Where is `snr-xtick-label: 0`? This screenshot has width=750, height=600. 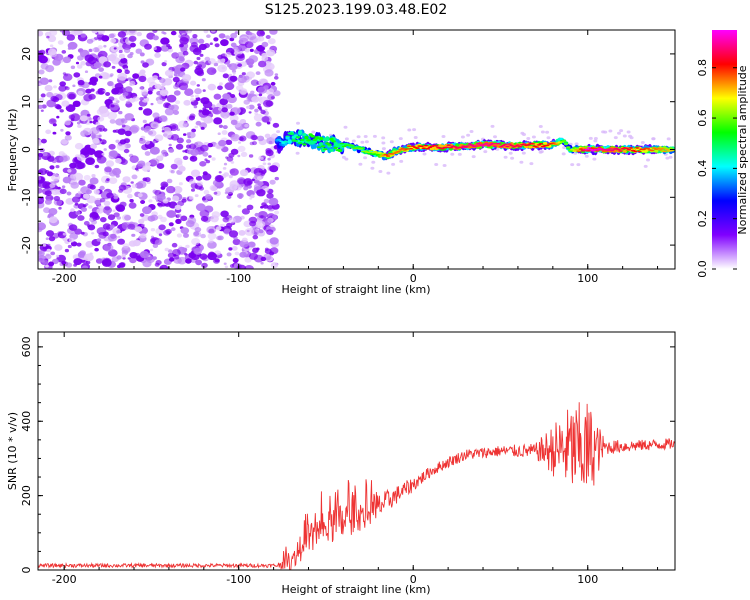 snr-xtick-label: 0 is located at coordinates (413, 579).